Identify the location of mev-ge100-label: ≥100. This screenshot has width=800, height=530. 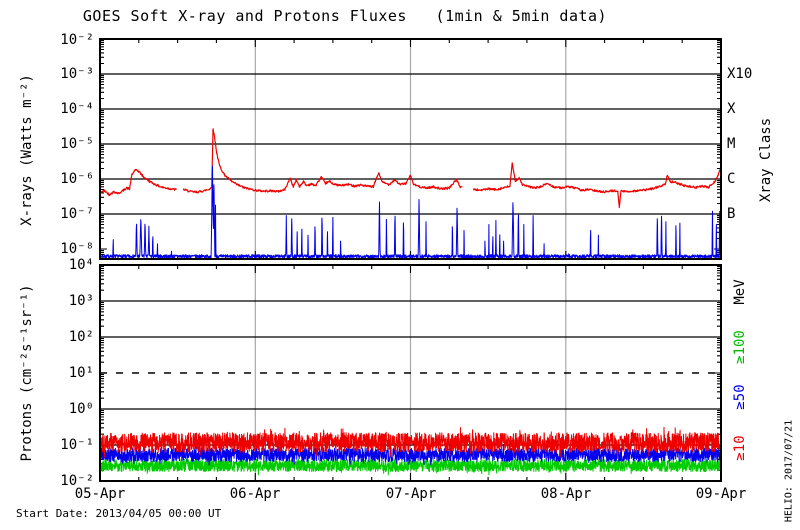
(740, 347).